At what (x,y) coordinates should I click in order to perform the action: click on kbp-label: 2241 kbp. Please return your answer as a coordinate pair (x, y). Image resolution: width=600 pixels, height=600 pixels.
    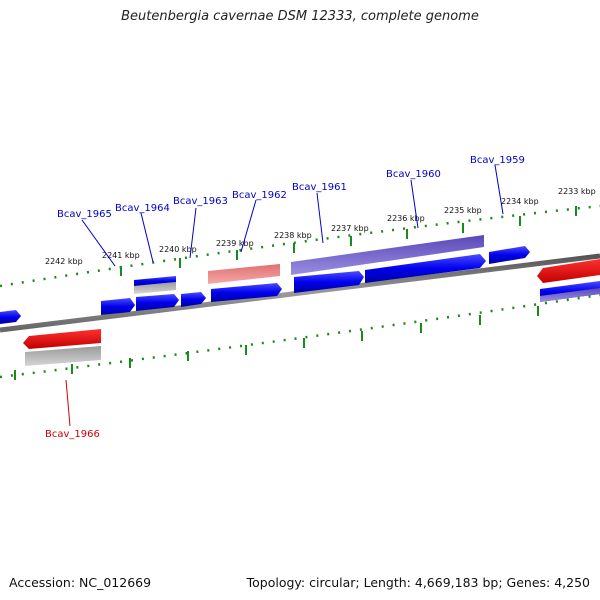
    Looking at the image, I should click on (121, 255).